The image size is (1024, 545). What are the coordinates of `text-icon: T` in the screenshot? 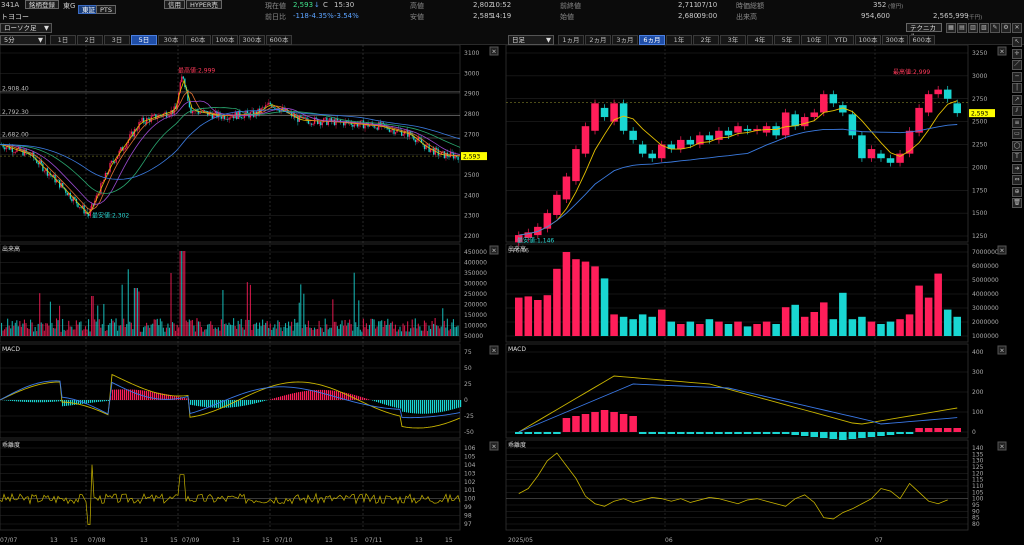 It's located at (1017, 157).